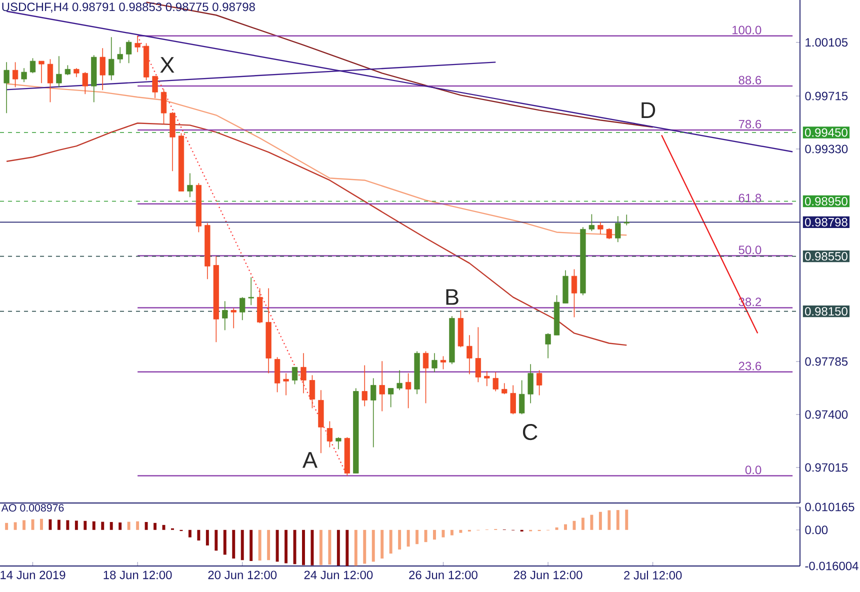 This screenshot has height=592, width=860. What do you see at coordinates (338, 575) in the screenshot?
I see `x-tick-label: 24 Jun 12:00` at bounding box center [338, 575].